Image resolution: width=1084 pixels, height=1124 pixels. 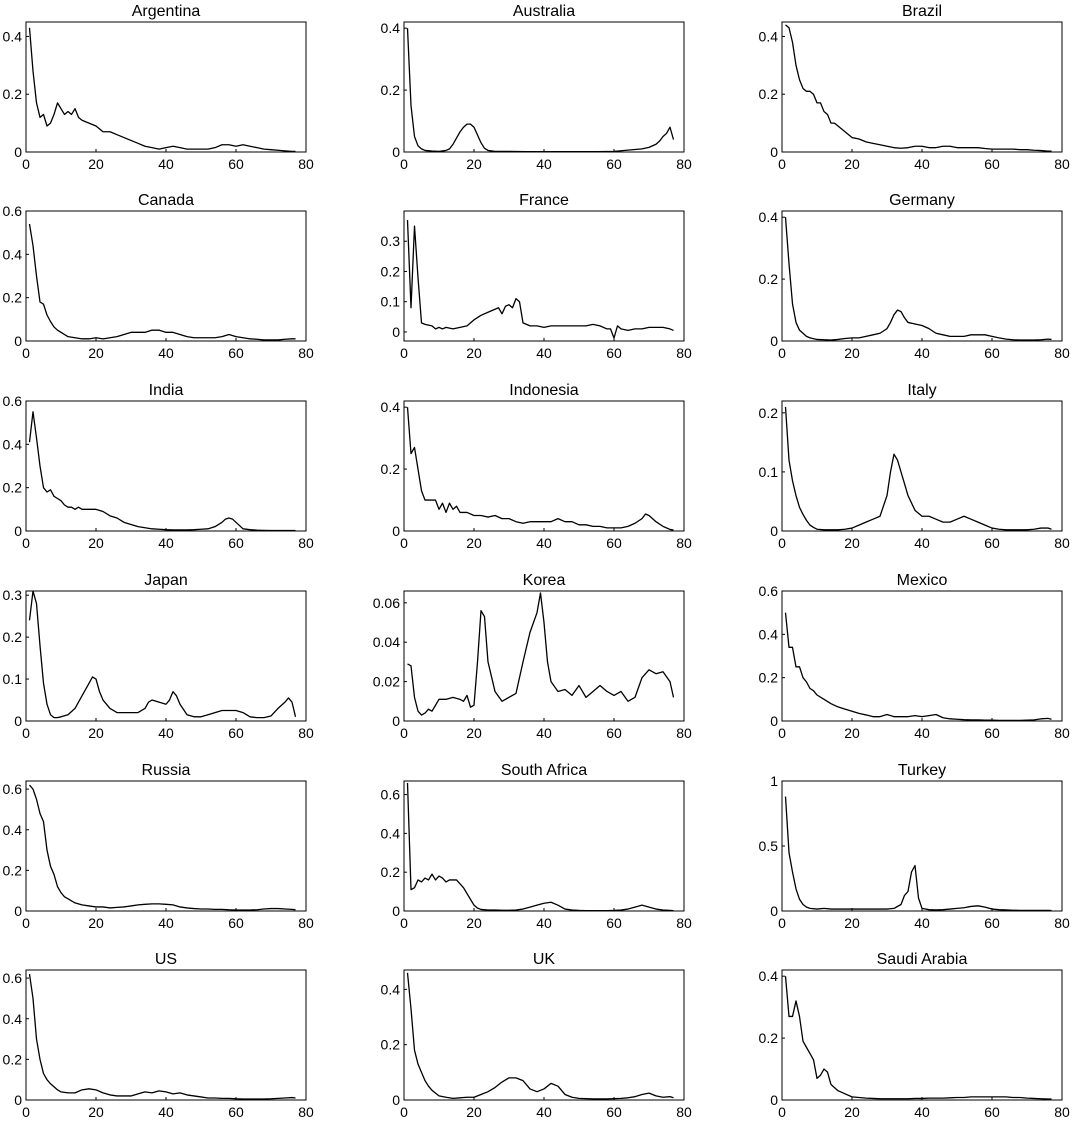 What do you see at coordinates (158, 846) in the screenshot?
I see `subplot-russia: Russia 0 20 40 60 80 0 0.2 0.4 0.6` at bounding box center [158, 846].